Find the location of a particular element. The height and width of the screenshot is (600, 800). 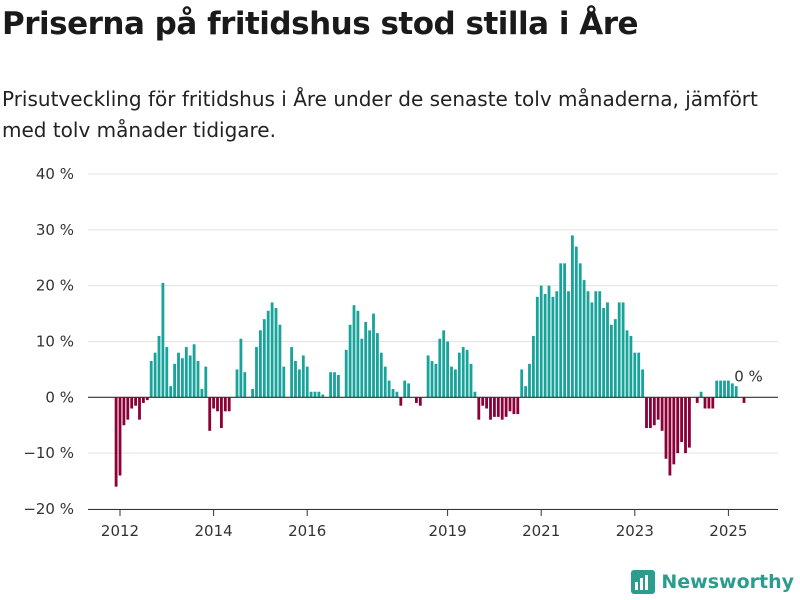

y-tick-label: 20 % is located at coordinates (55, 286).